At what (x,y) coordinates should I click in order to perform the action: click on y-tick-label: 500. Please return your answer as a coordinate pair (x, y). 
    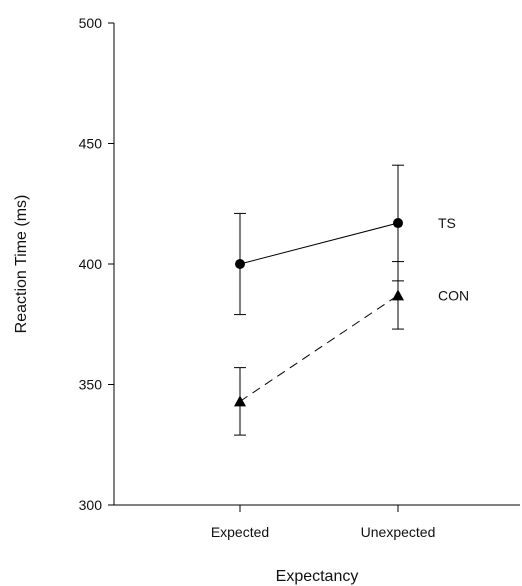
    Looking at the image, I should click on (91, 23).